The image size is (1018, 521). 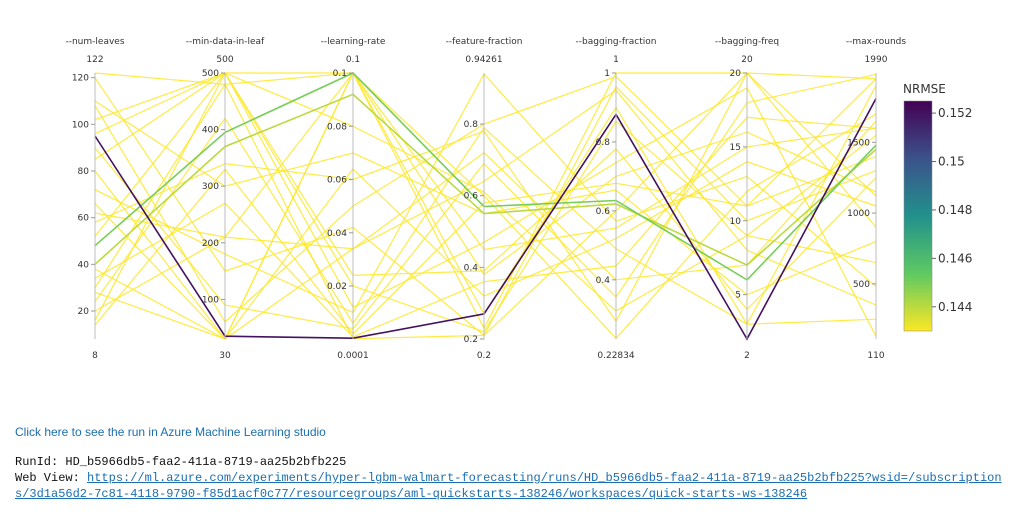 I want to click on axis-tick-label: 300, so click(x=210, y=187).